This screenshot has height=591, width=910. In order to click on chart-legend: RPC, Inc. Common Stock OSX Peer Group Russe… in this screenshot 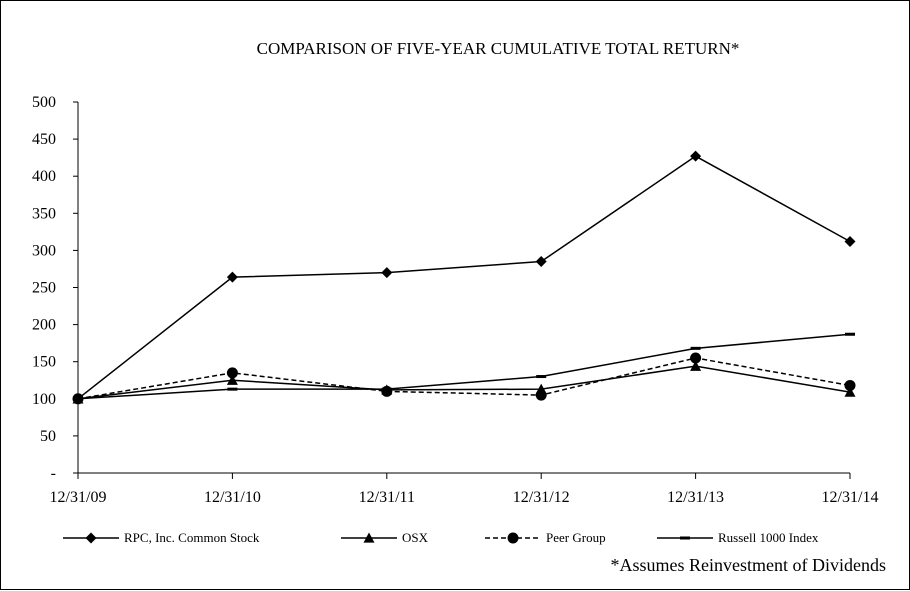, I will do `click(441, 537)`.